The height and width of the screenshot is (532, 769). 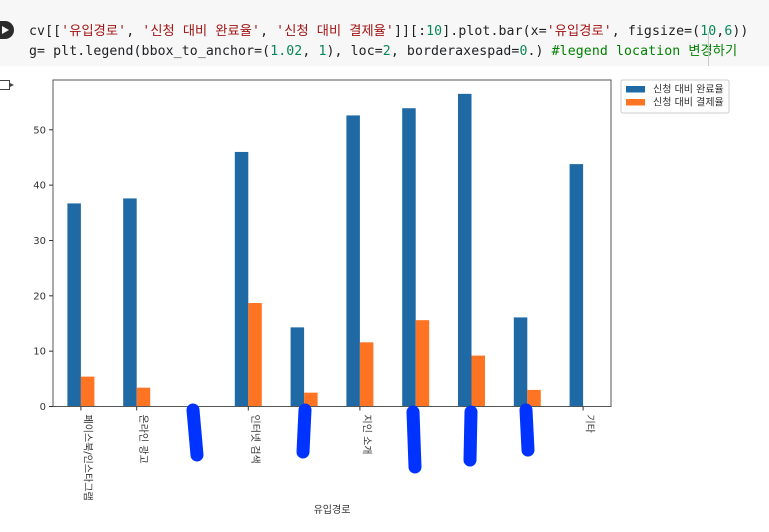 I want to click on y-tick-label: 30, so click(x=39, y=241).